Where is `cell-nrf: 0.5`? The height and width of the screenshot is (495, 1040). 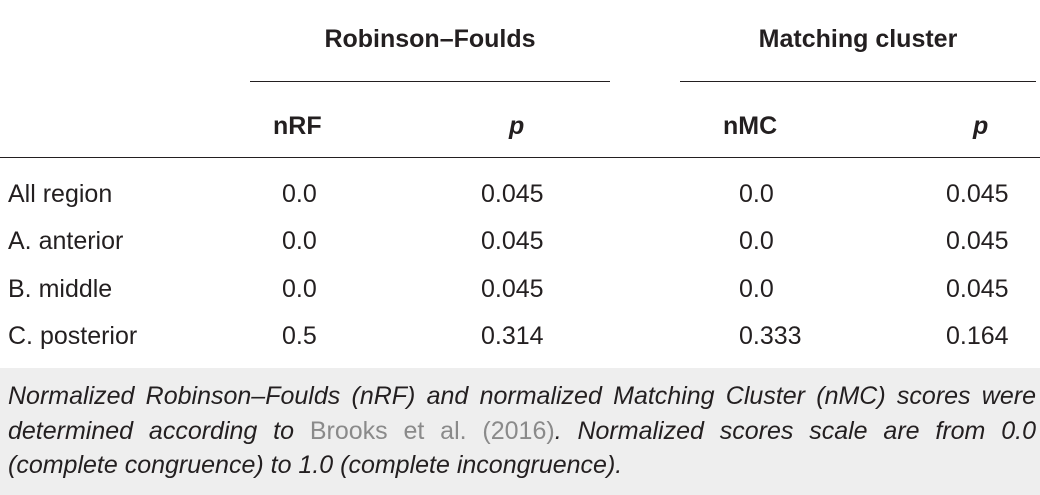 cell-nrf: 0.5 is located at coordinates (299, 336).